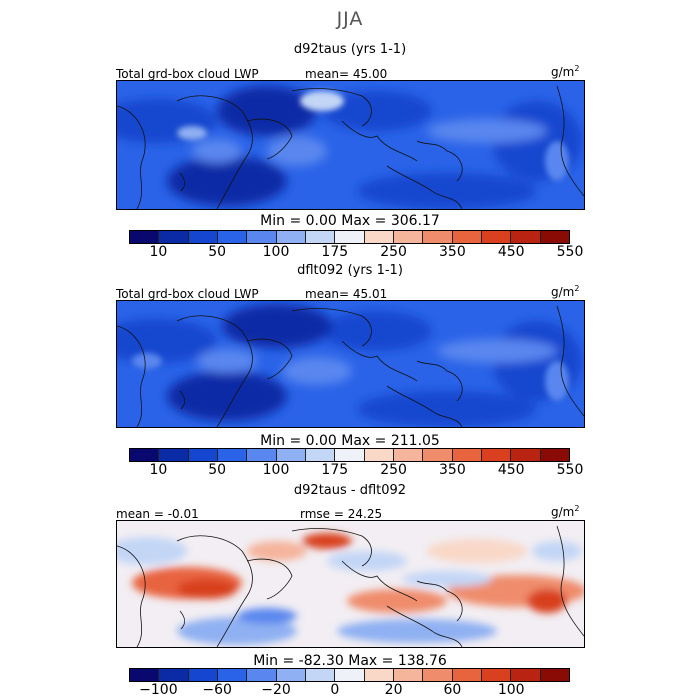 The width and height of the screenshot is (700, 700). What do you see at coordinates (356, 253) in the screenshot?
I see `panel-1-colorbar-ticks: 10 50 100 175 250 350 450 550` at bounding box center [356, 253].